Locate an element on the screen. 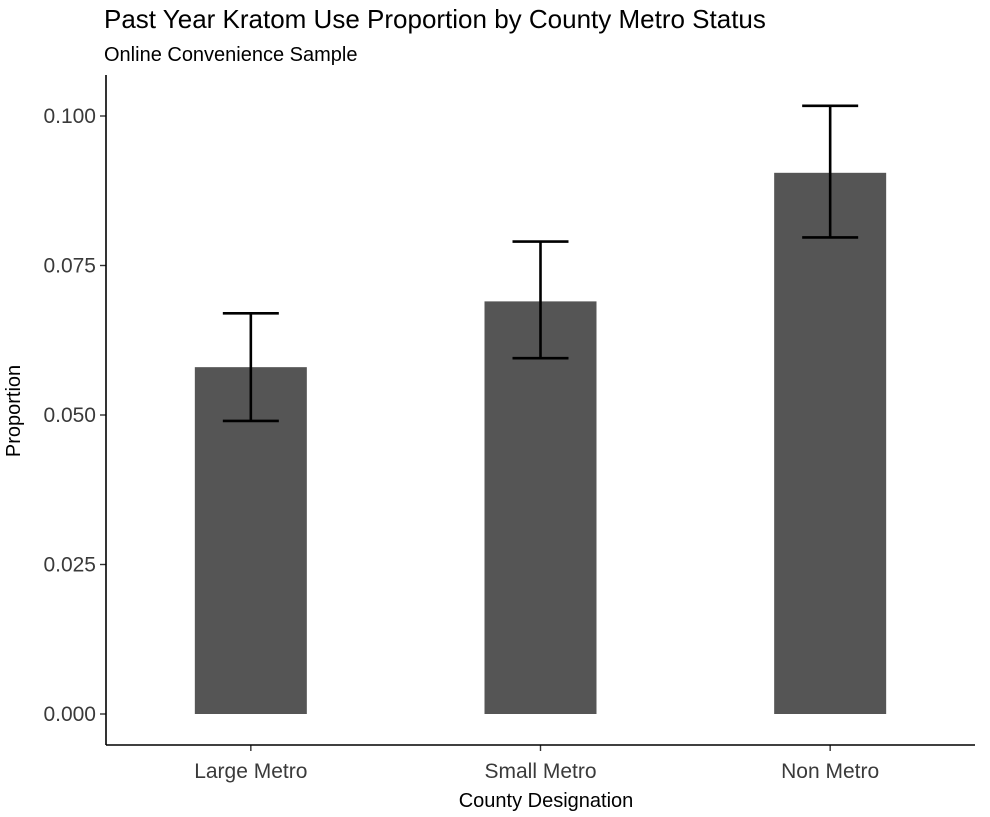  x-tick-label: Small Metro is located at coordinates (540, 771).